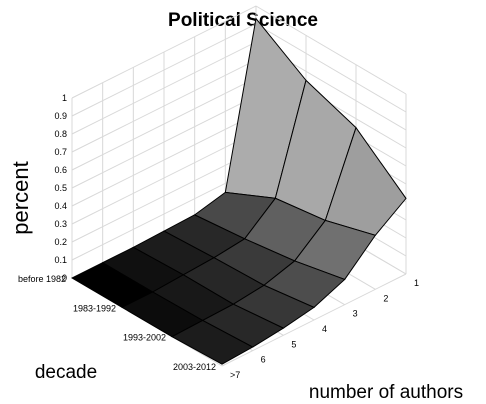 The image size is (486, 404). Describe the element at coordinates (64, 98) in the screenshot. I see `z-tick-label: 1` at that location.